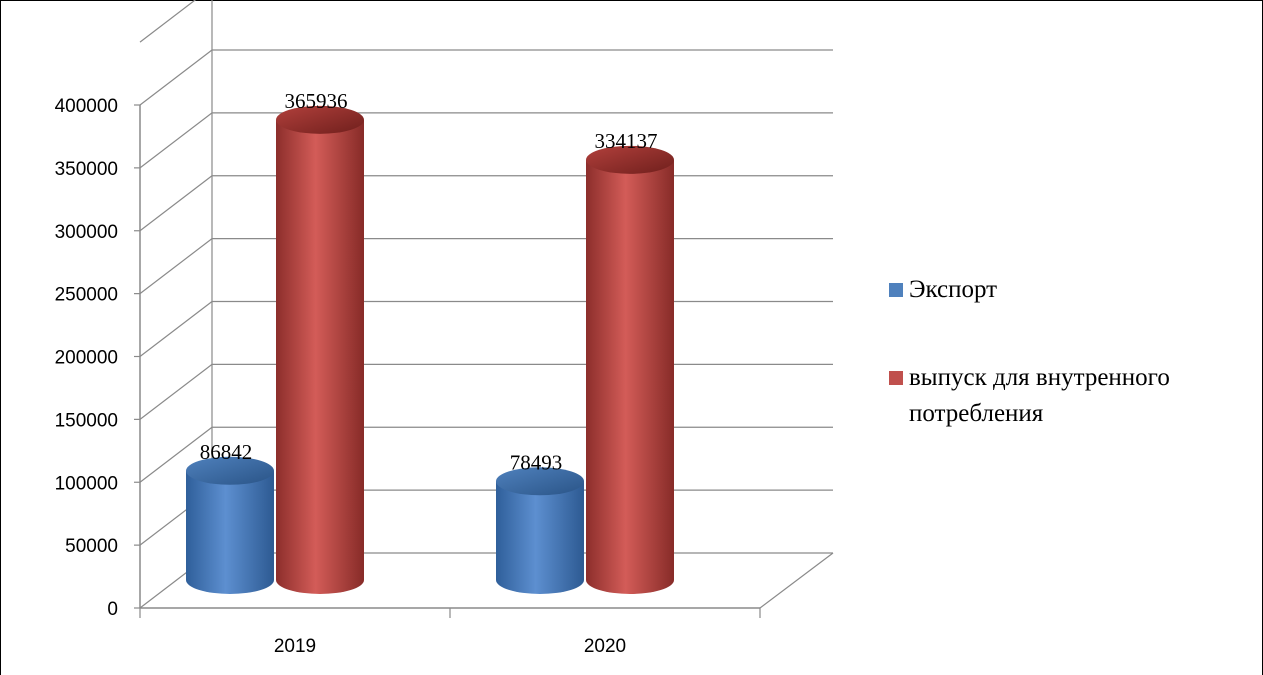  Describe the element at coordinates (536, 462) in the screenshot. I see `data-label: 78493` at that location.